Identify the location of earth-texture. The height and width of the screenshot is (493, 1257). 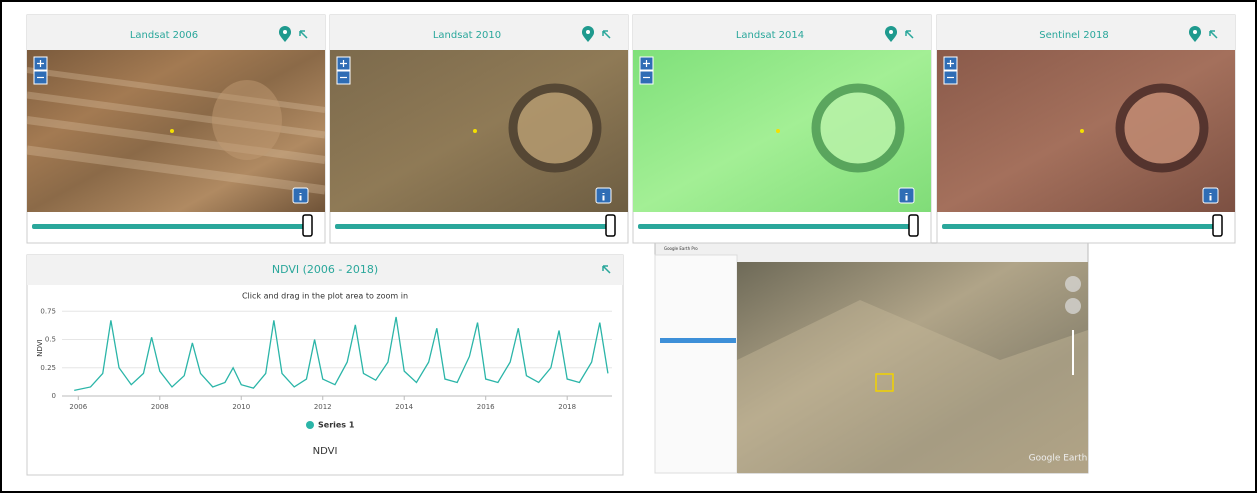
(912, 386).